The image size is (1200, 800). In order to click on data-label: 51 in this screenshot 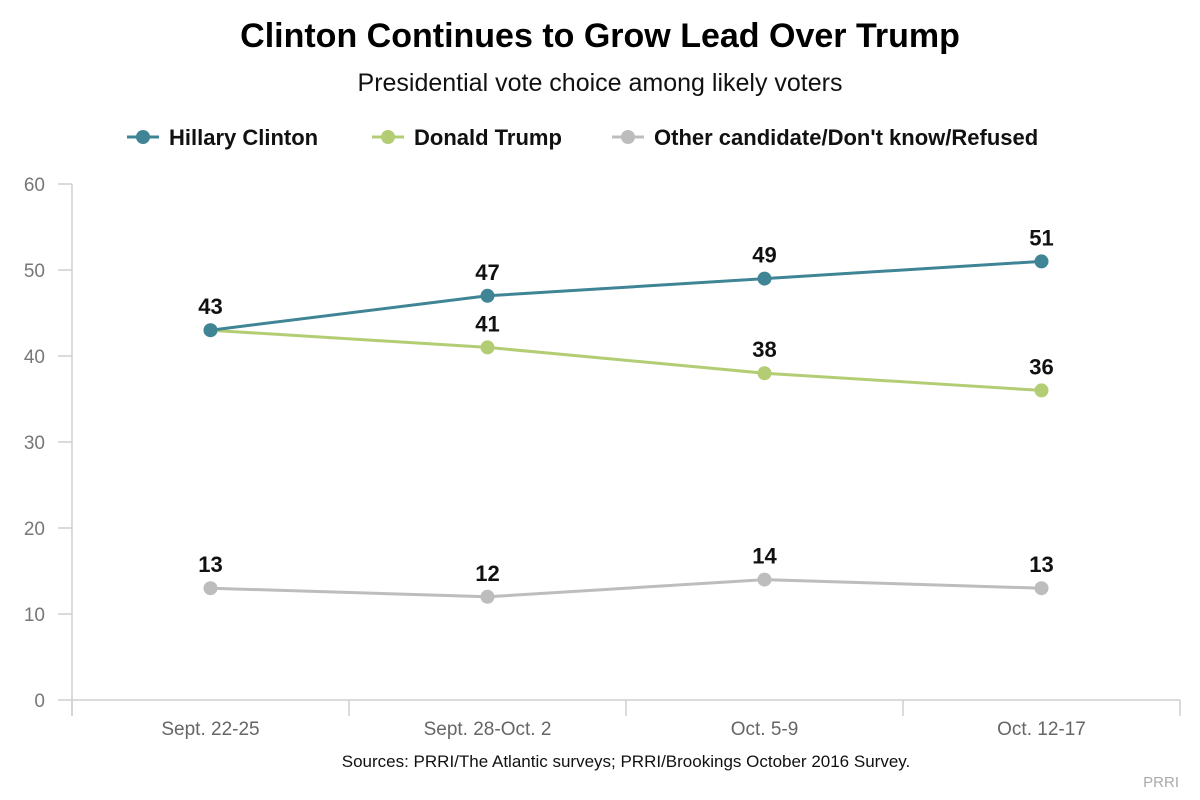, I will do `click(1041, 237)`.